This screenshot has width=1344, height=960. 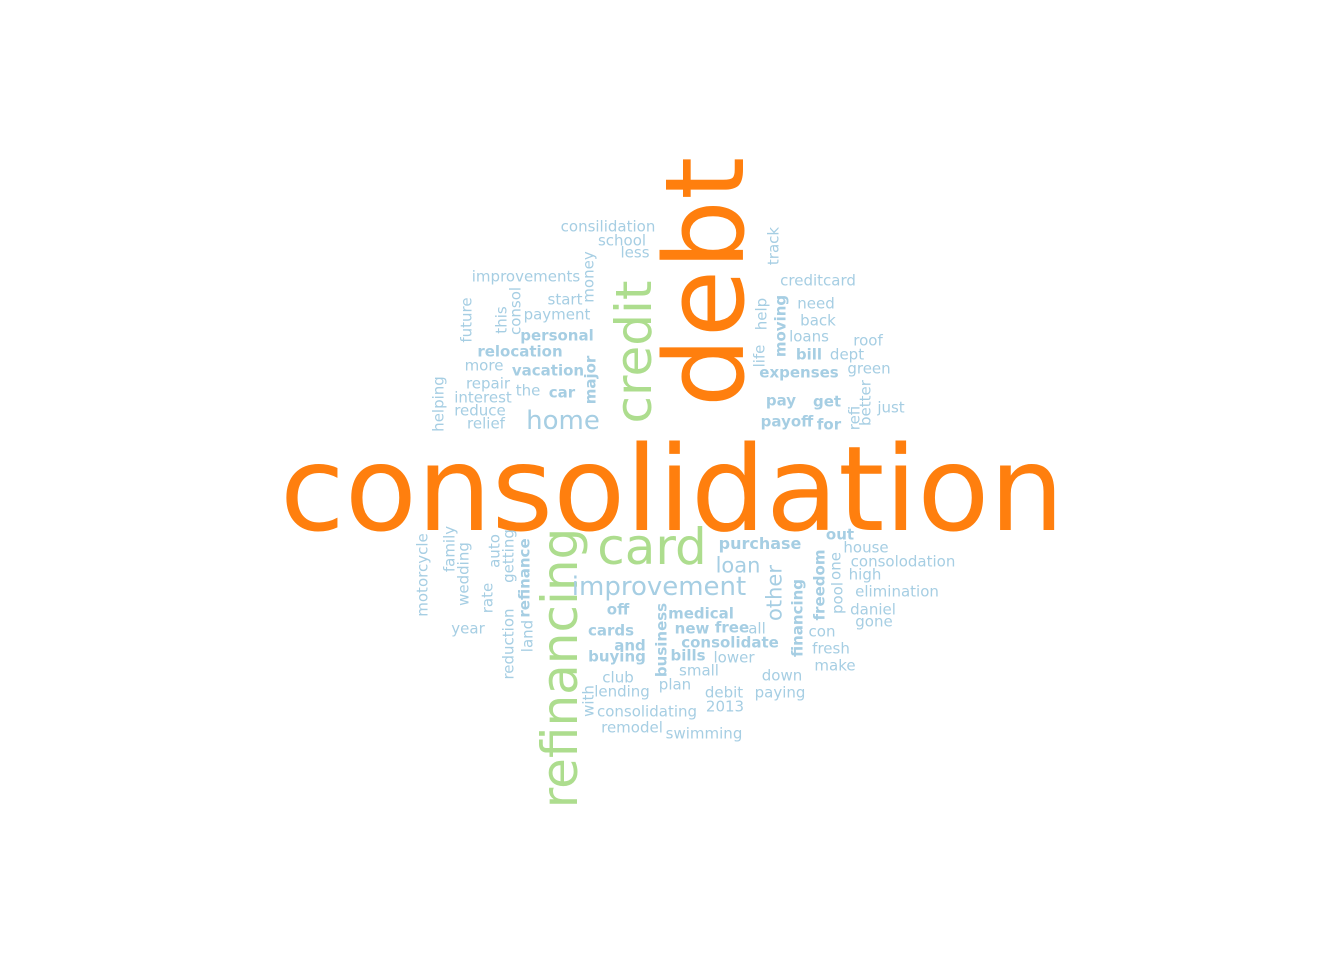 What do you see at coordinates (704, 733) in the screenshot?
I see `word-swimming: swimming` at bounding box center [704, 733].